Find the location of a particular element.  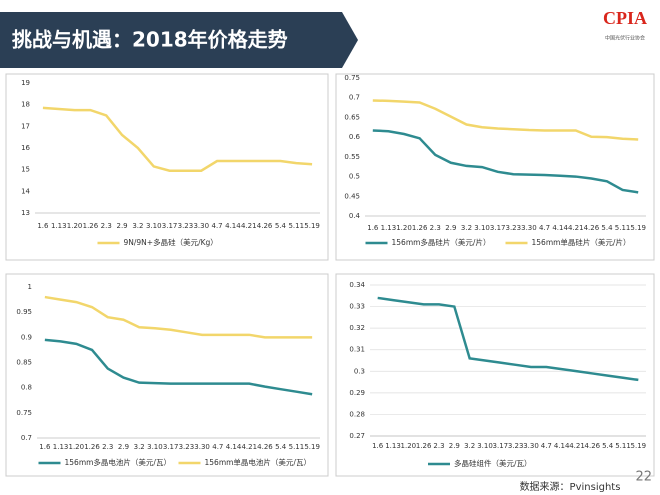

y-tick-label: 15 is located at coordinates (25, 170).